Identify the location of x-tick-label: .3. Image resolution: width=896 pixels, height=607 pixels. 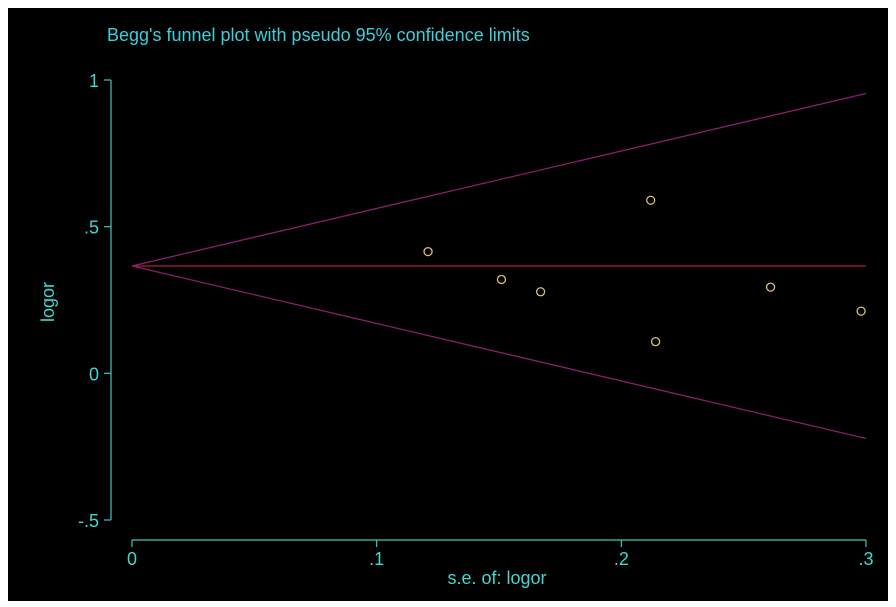
(865, 559).